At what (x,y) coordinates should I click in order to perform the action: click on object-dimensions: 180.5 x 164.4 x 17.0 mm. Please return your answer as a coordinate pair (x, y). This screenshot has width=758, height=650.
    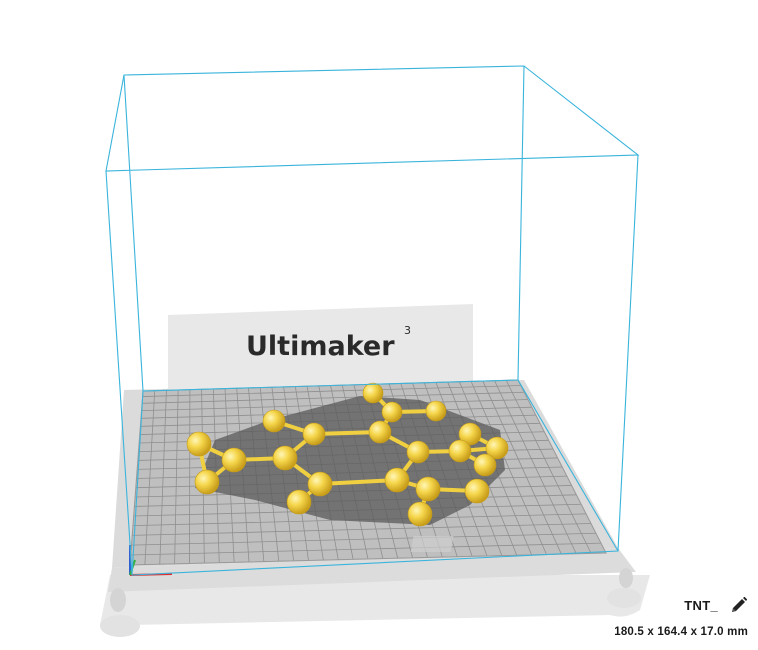
    Looking at the image, I should click on (681, 632).